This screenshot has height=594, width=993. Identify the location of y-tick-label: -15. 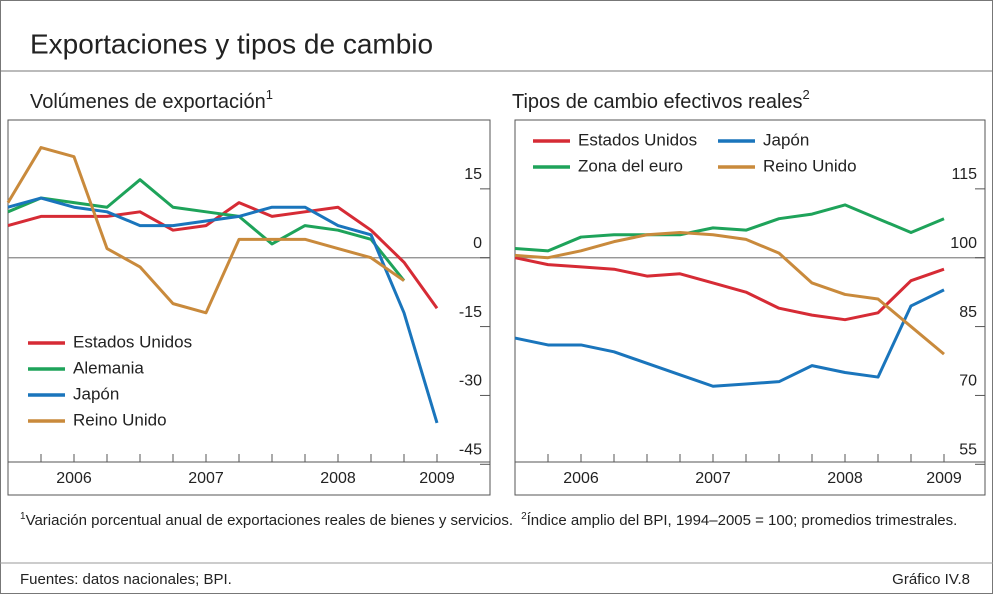
(470, 312).